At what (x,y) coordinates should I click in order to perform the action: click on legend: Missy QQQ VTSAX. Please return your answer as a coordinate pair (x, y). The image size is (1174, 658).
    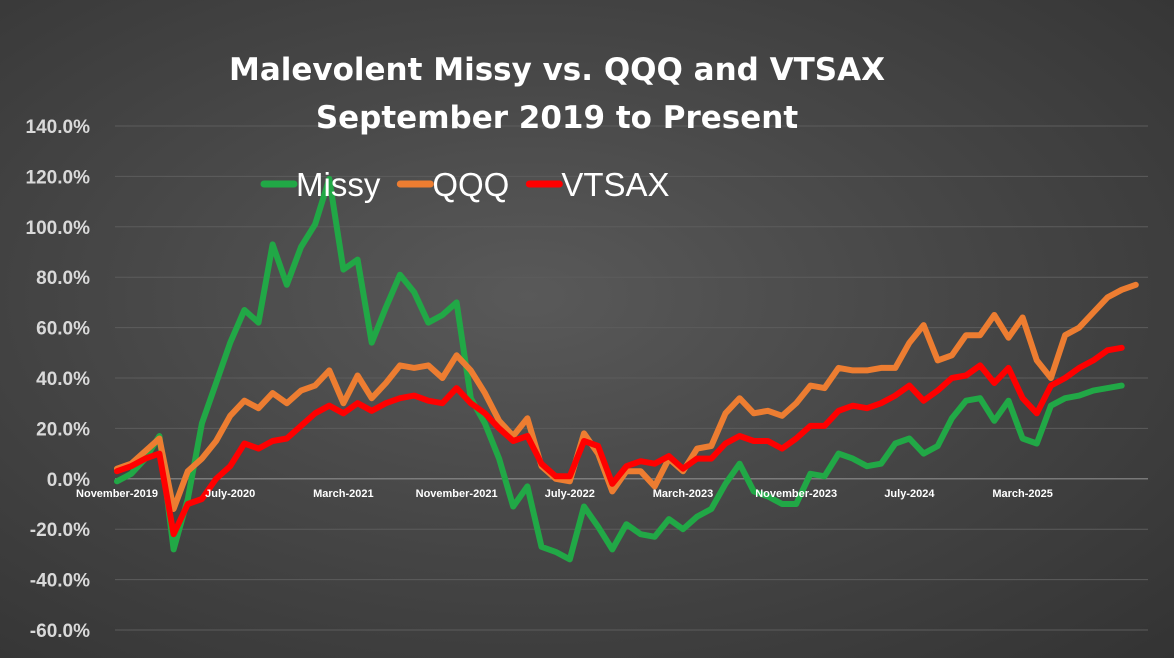
    Looking at the image, I should click on (465, 184).